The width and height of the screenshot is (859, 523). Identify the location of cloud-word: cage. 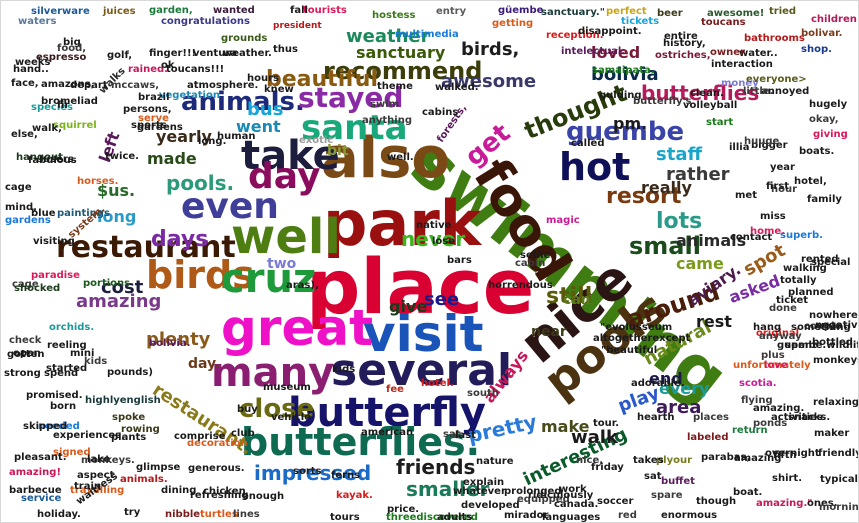
(18, 187).